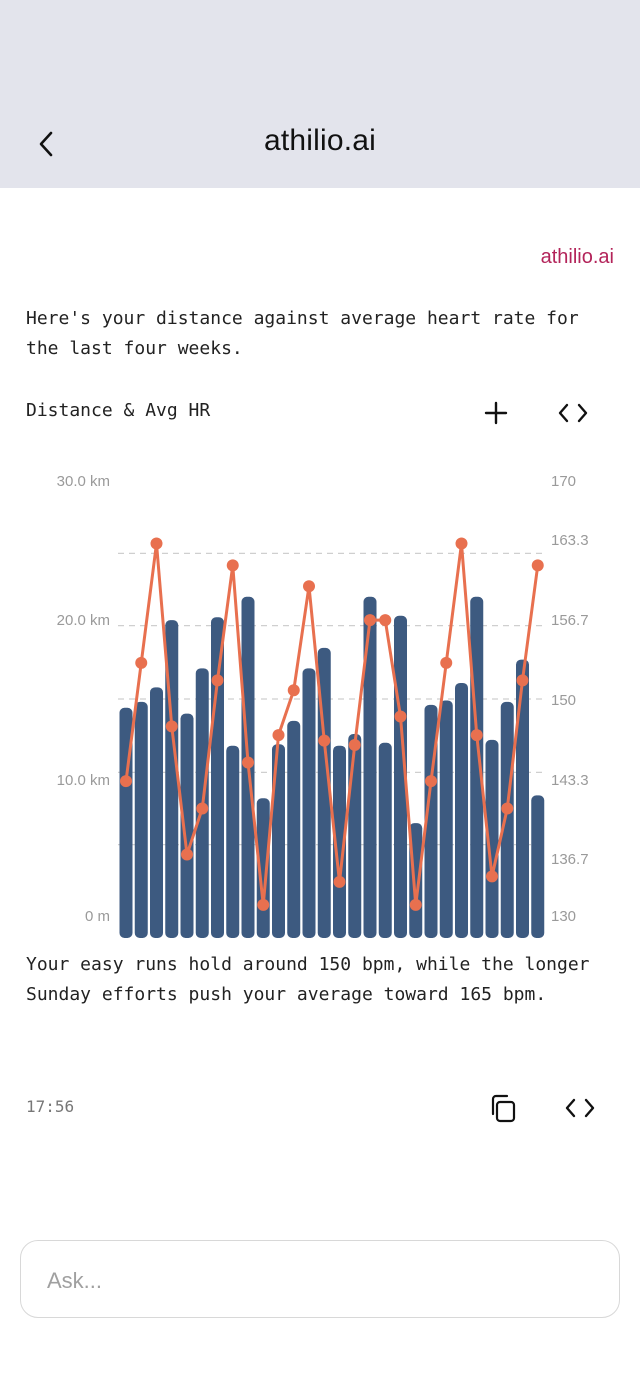  I want to click on copy-button, so click(503, 1108).